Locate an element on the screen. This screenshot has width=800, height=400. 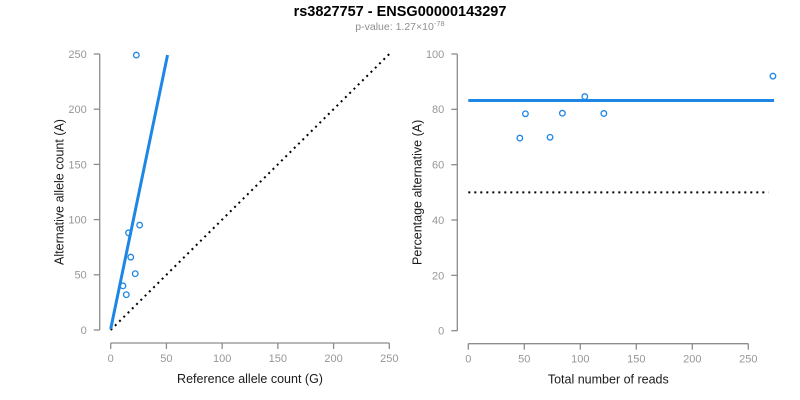
subtitle-prefix: p-value: is located at coordinates (375, 27).